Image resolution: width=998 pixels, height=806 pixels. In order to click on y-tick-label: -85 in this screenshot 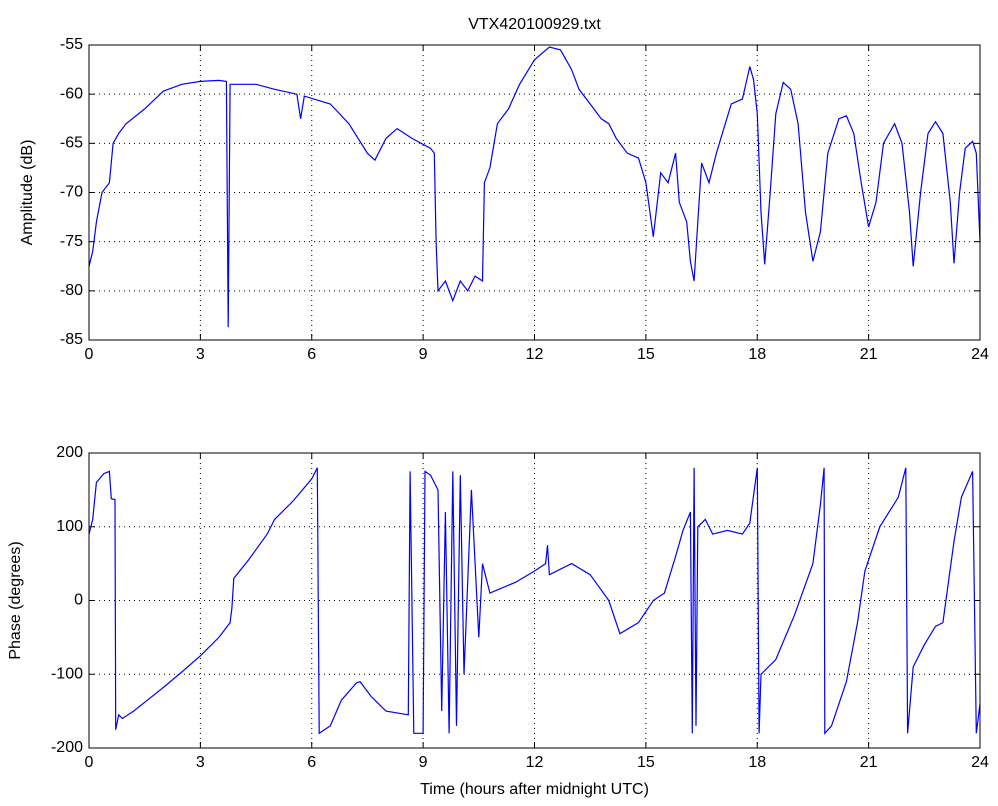, I will do `click(71, 339)`.